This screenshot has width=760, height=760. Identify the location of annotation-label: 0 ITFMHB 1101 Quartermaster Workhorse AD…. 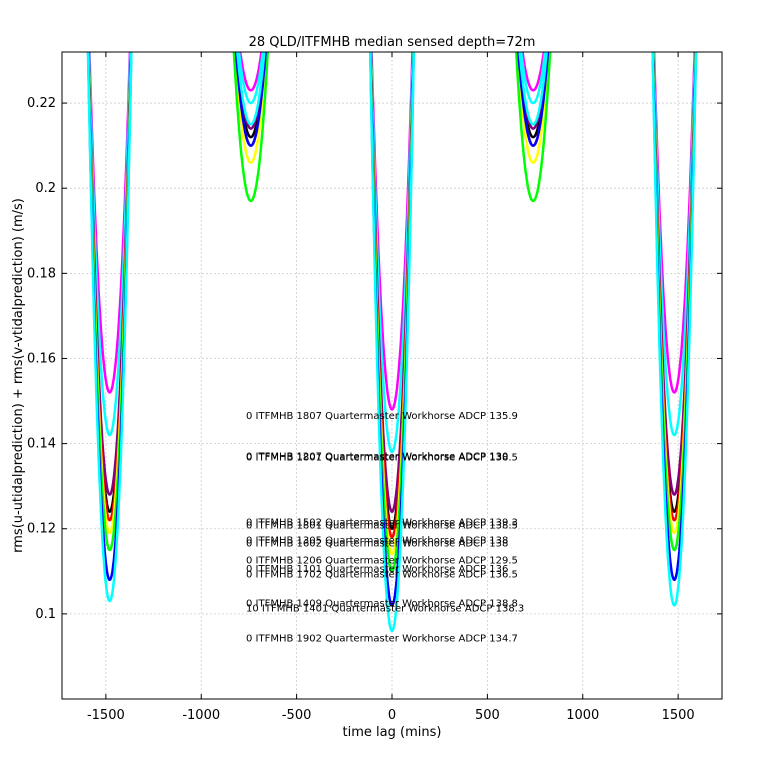
(377, 569).